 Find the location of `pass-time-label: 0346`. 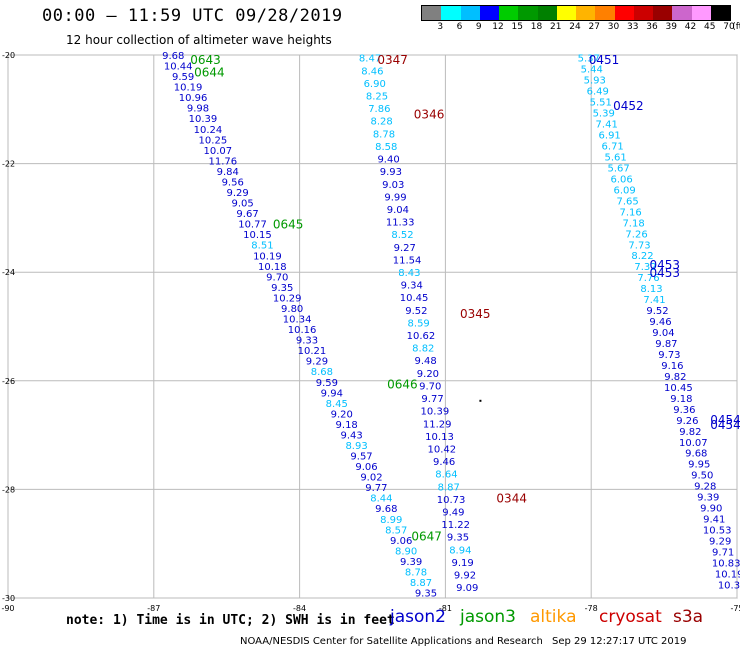

pass-time-label: 0346 is located at coordinates (429, 115).